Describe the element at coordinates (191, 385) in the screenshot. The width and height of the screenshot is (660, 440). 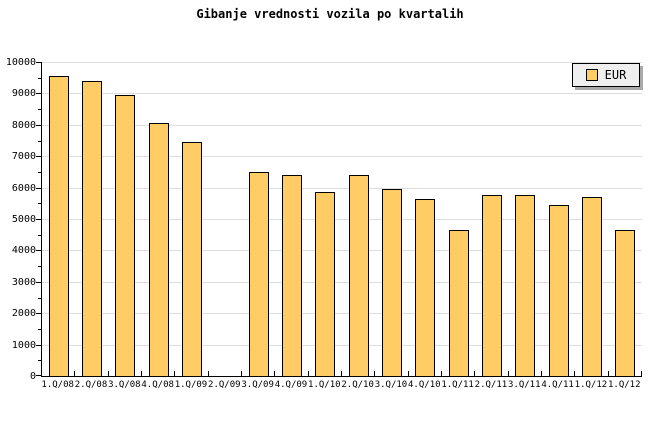
I see `x-axis-tick-label: 1.Q/09` at that location.